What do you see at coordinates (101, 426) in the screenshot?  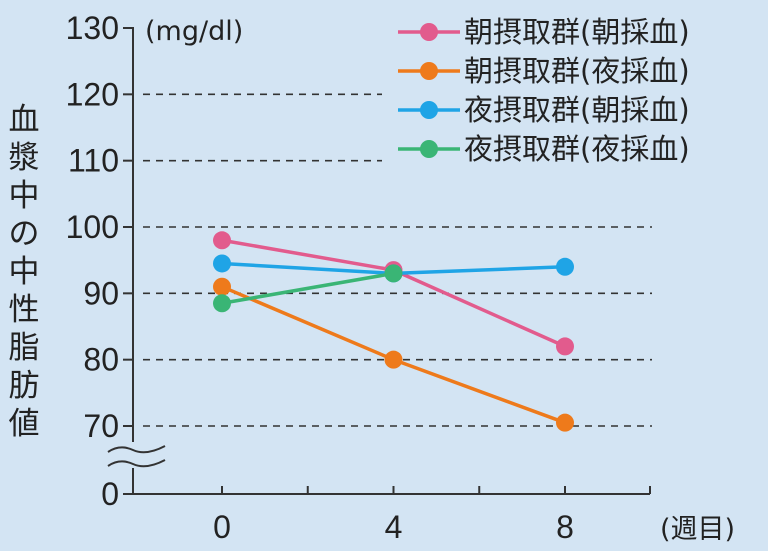 I see `y-tick-label-70: 70` at bounding box center [101, 426].